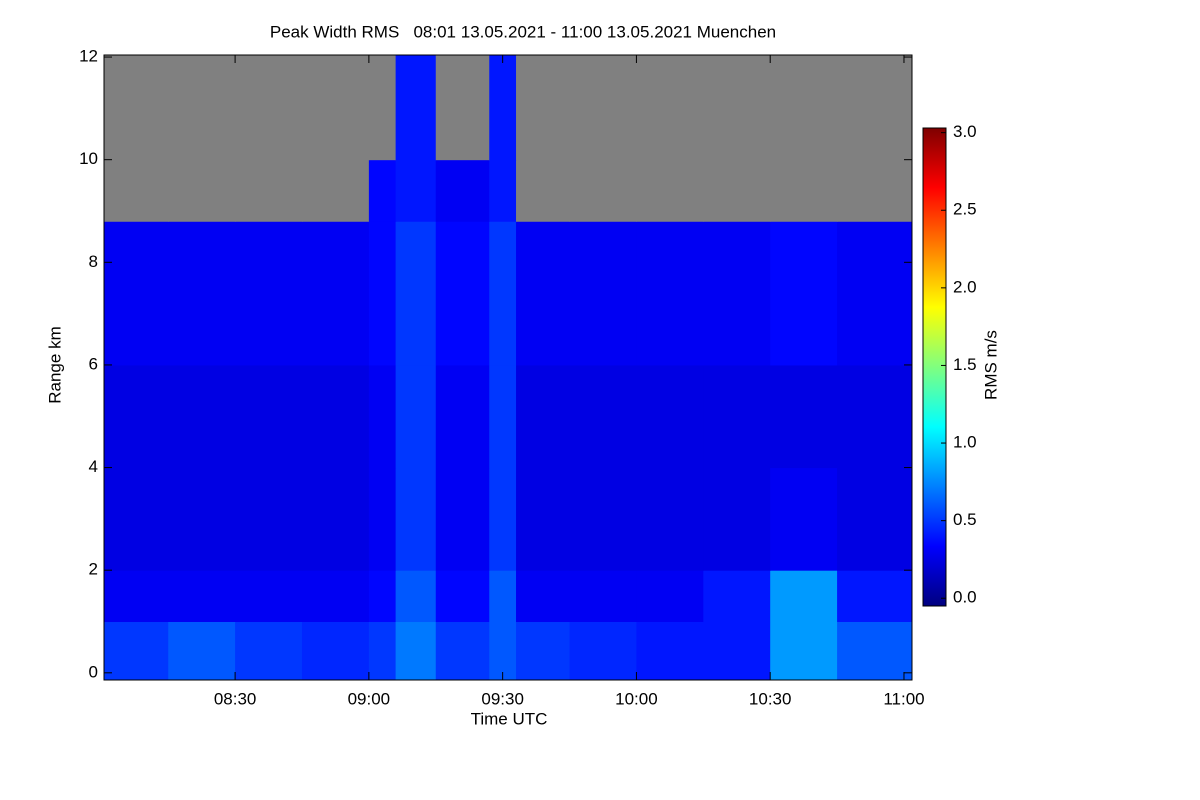  What do you see at coordinates (934, 367) in the screenshot?
I see `colorbar` at bounding box center [934, 367].